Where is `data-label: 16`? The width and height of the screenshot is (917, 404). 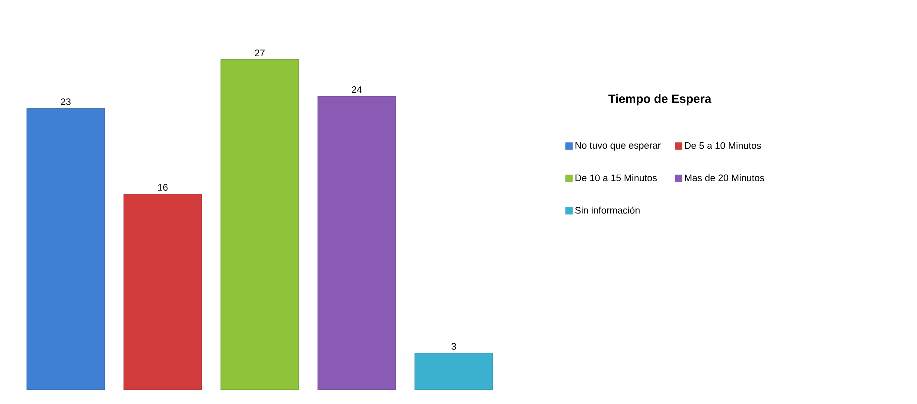
data-label: 16 is located at coordinates (163, 187).